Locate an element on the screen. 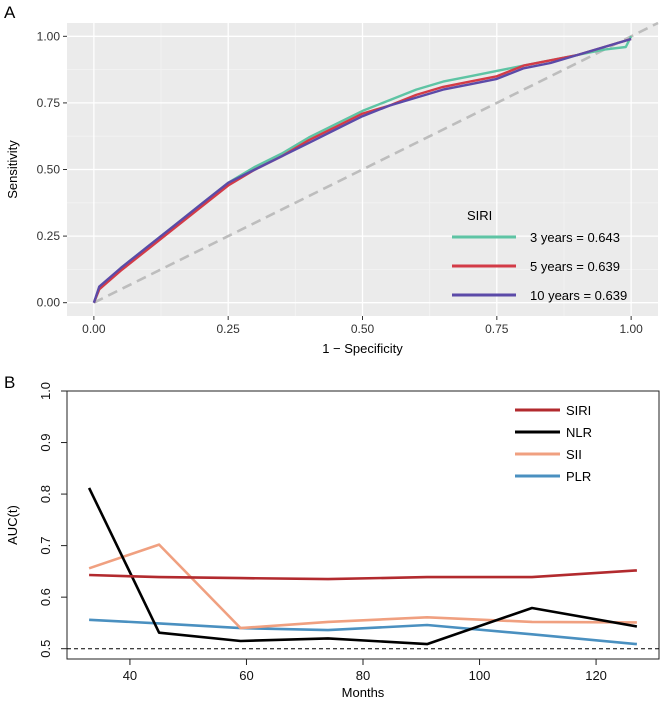  panel-b-legend-label: NLR is located at coordinates (579, 432).